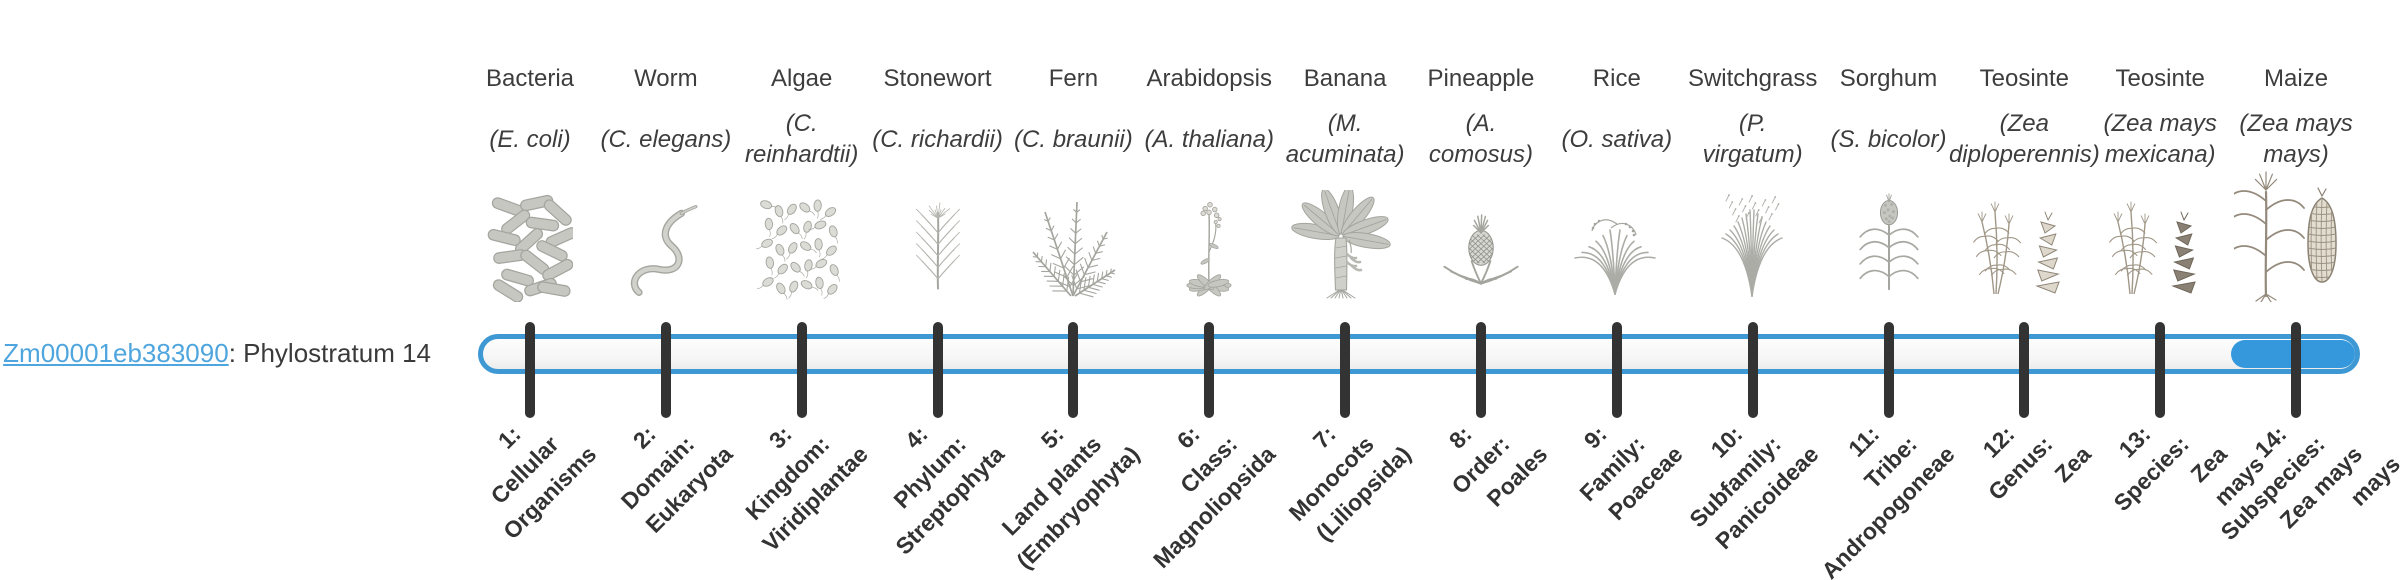 The width and height of the screenshot is (2400, 580). Describe the element at coordinates (530, 247) in the screenshot. I see `bacteria-illustration` at that location.